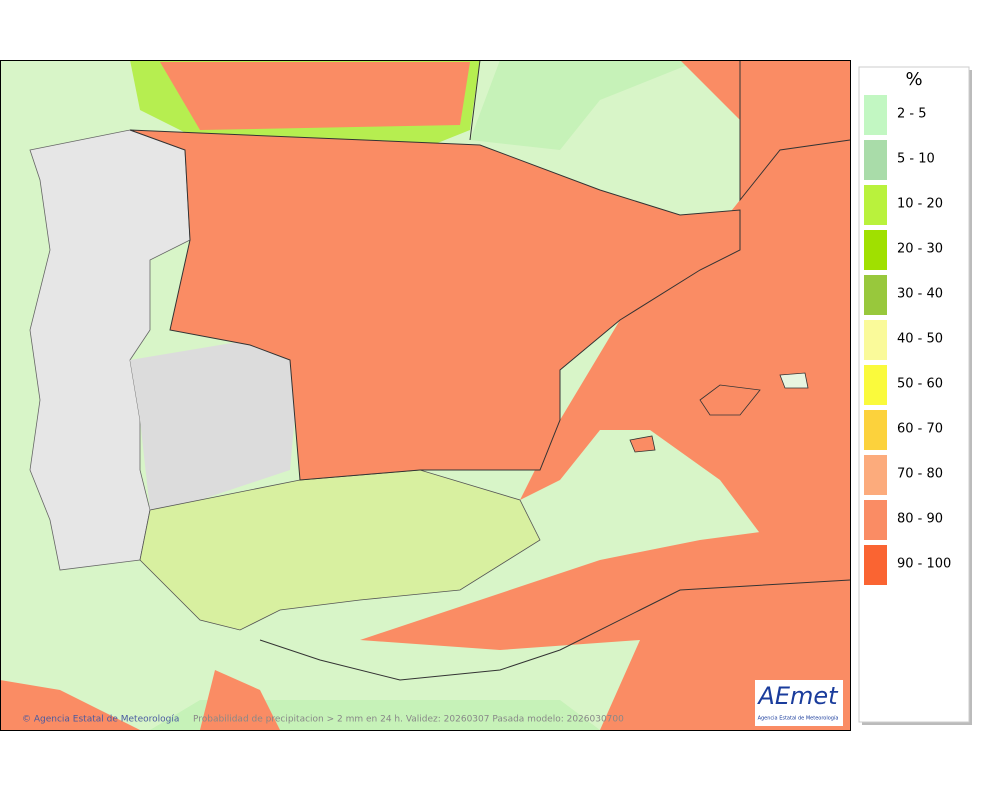 This screenshot has height=794, width=1000. I want to click on legend-label: 80 - 90, so click(920, 519).